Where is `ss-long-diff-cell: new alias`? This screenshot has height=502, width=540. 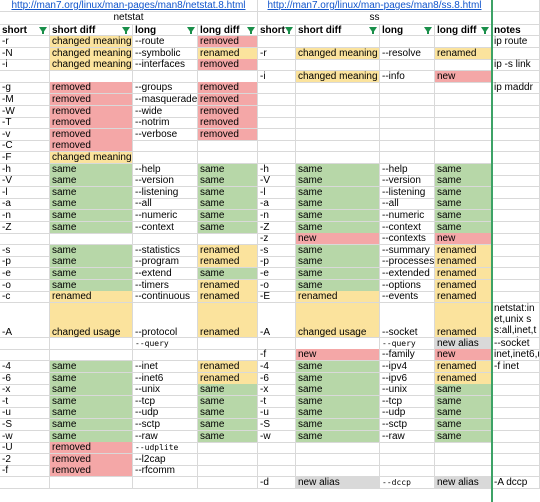
ss-long-diff-cell: new alias is located at coordinates (463, 483).